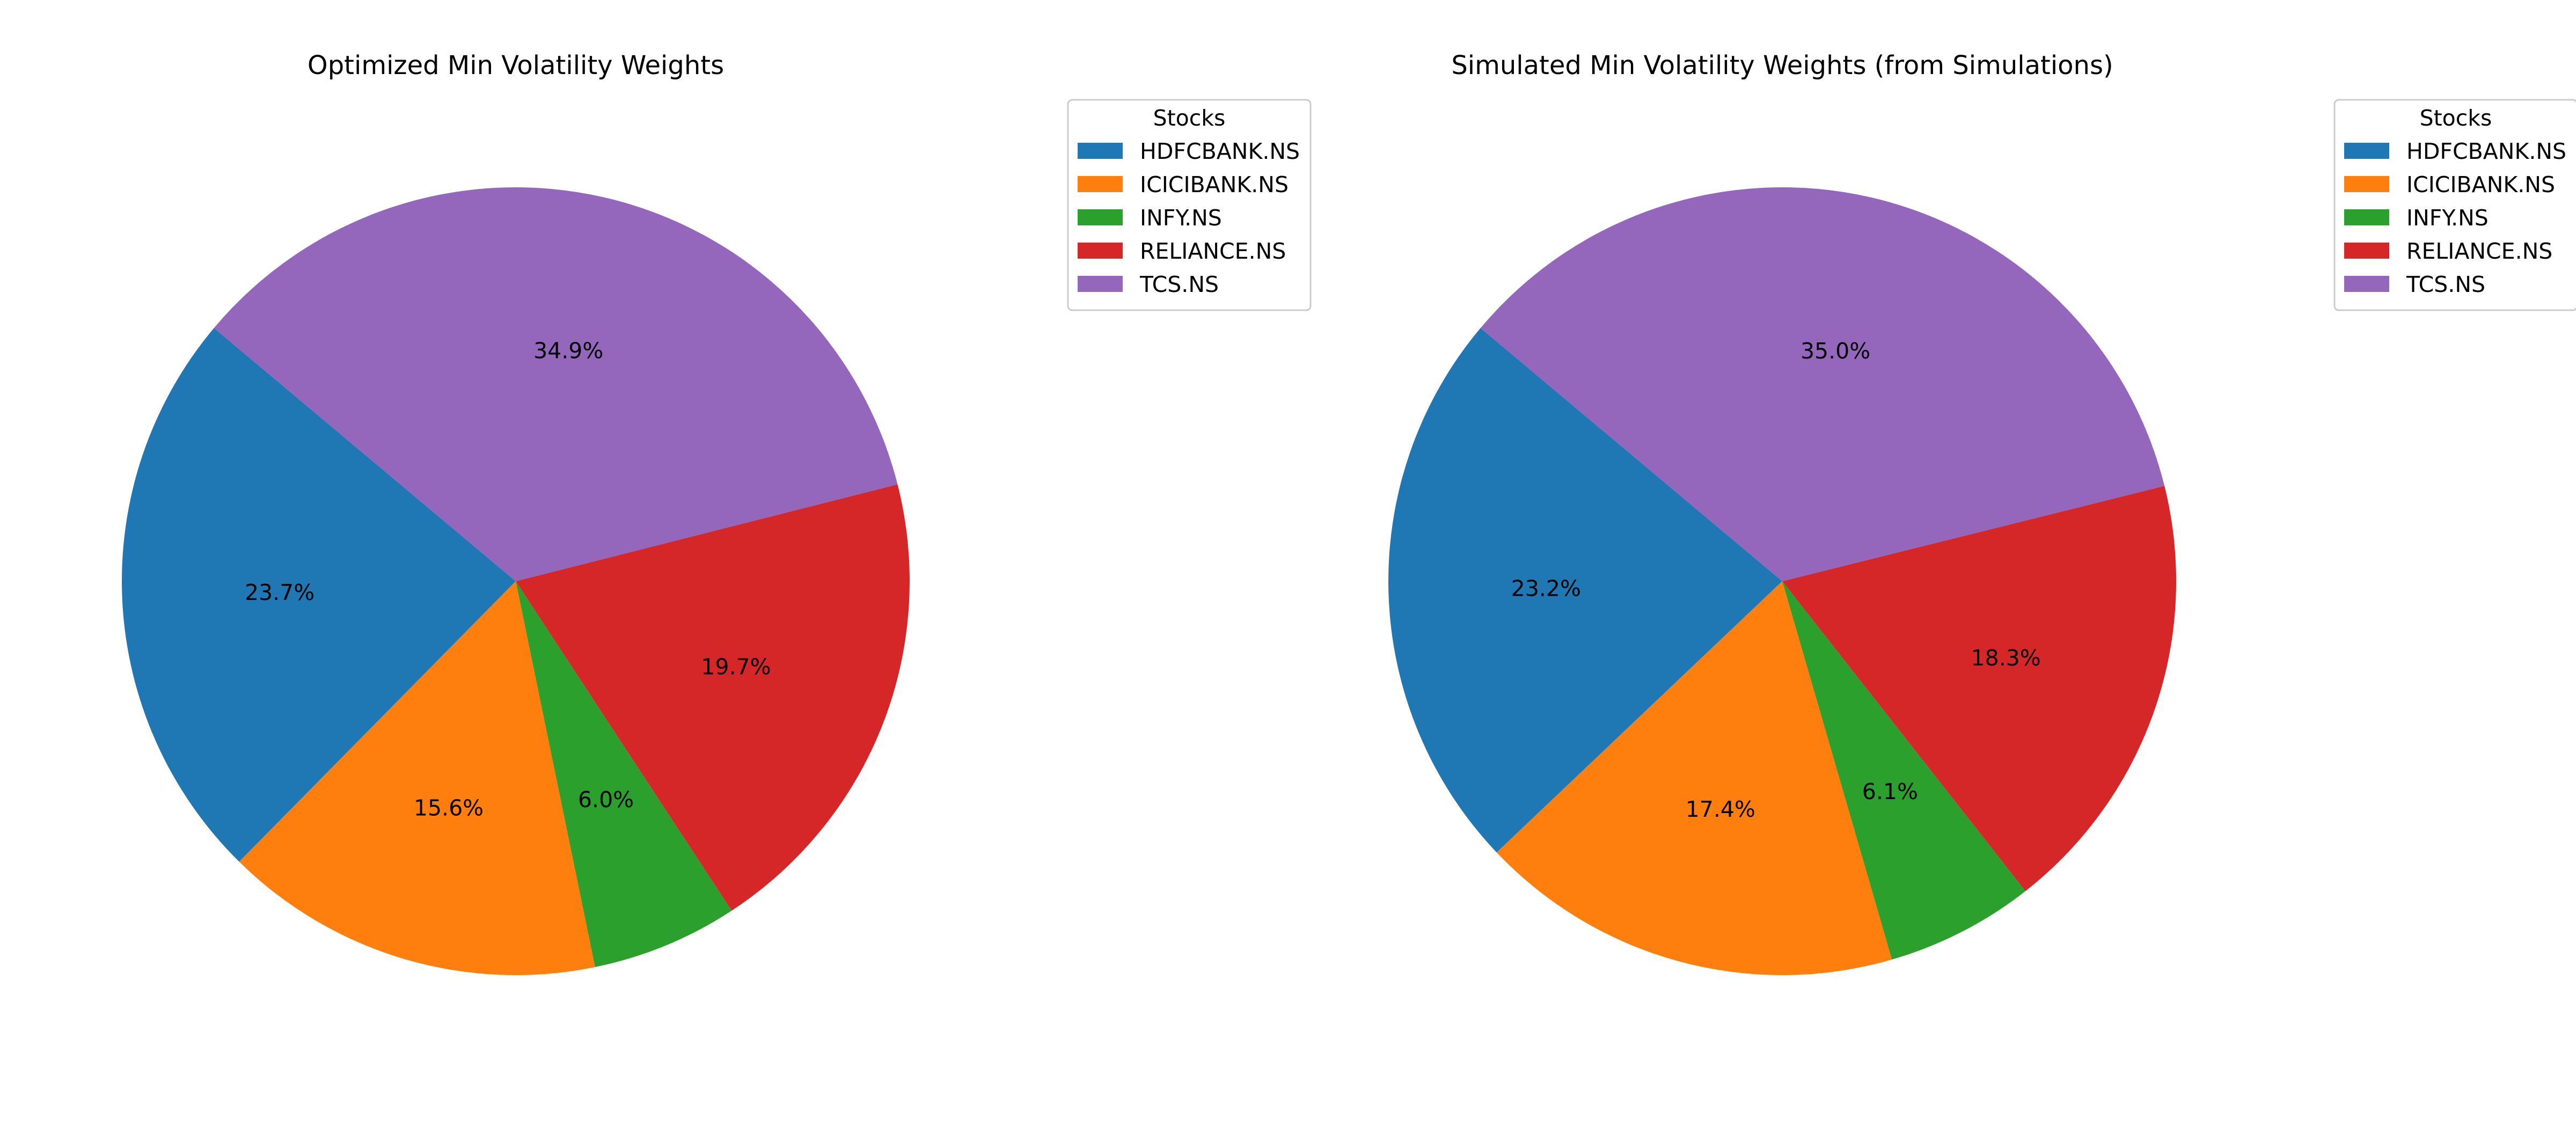  Describe the element at coordinates (1720, 809) in the screenshot. I see `pie-label-icicibank-ns: 17.4%` at that location.